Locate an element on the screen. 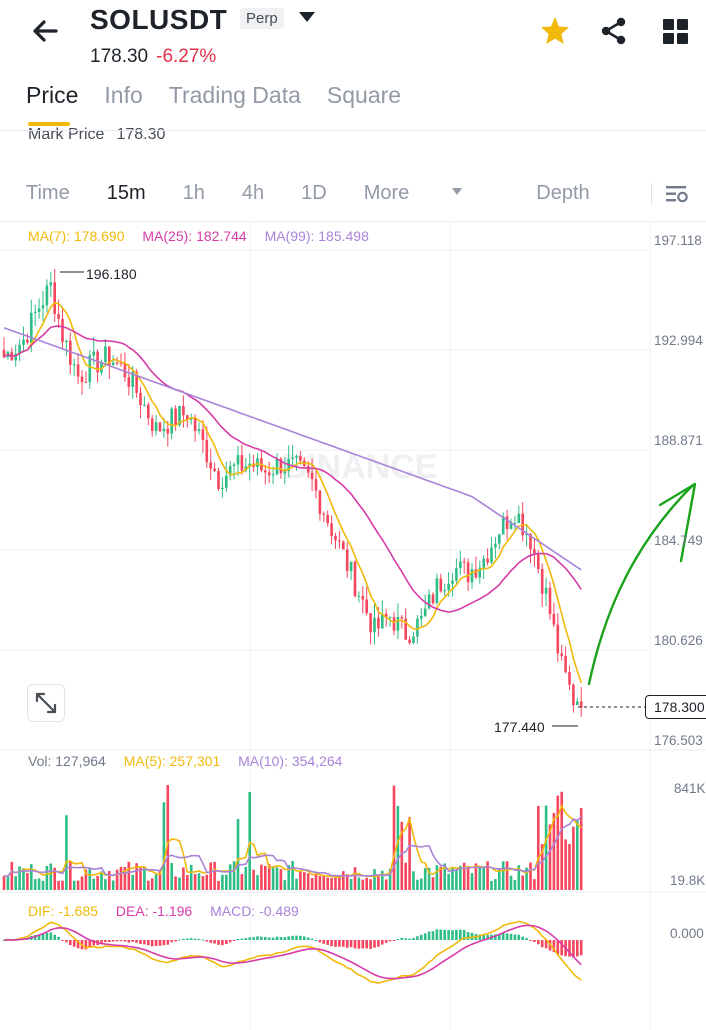 The image size is (706, 1030). back-arrow-icon is located at coordinates (45, 31).